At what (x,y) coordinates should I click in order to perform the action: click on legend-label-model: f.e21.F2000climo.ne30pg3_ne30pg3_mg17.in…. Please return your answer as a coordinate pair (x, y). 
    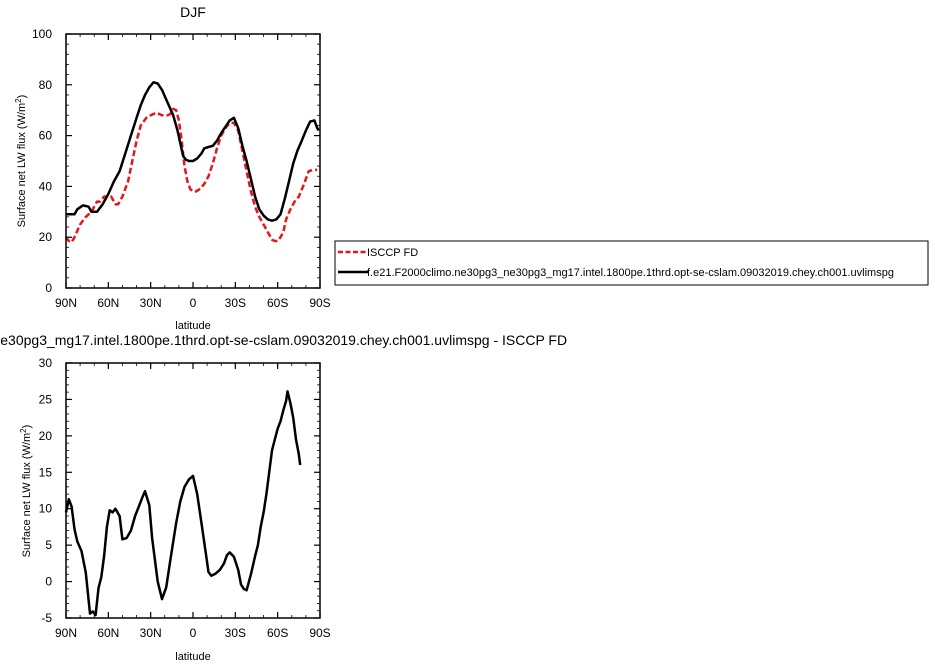
    Looking at the image, I should click on (630, 273).